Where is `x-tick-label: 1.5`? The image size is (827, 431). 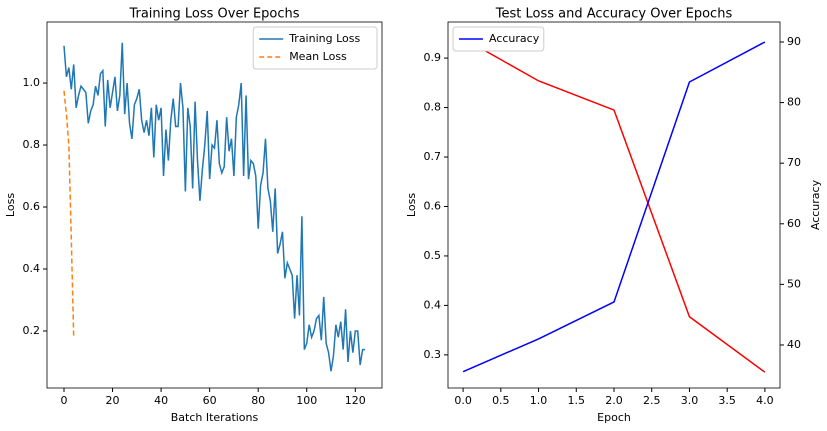
x-tick-label: 1.5 is located at coordinates (577, 400).